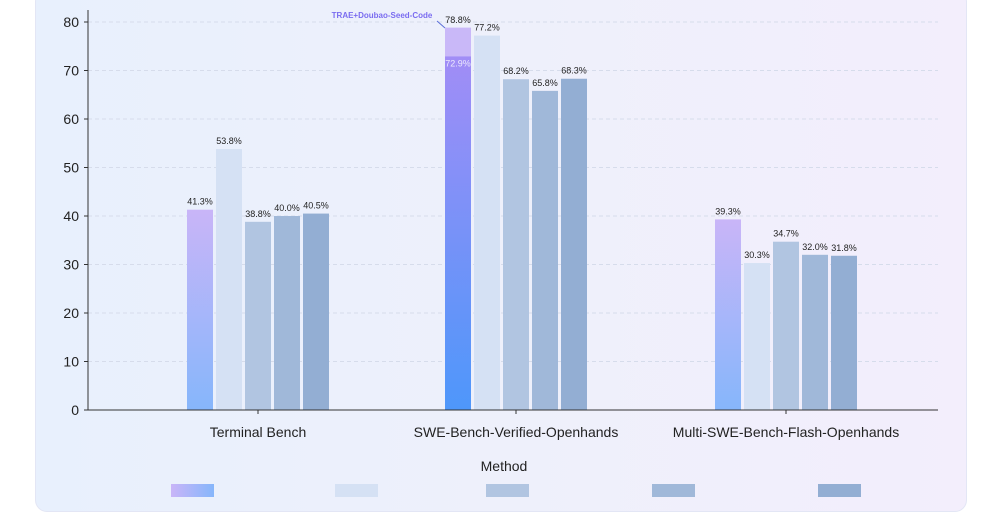 The image size is (1000, 512). Describe the element at coordinates (545, 83) in the screenshot. I see `data-label: 65.8%` at that location.